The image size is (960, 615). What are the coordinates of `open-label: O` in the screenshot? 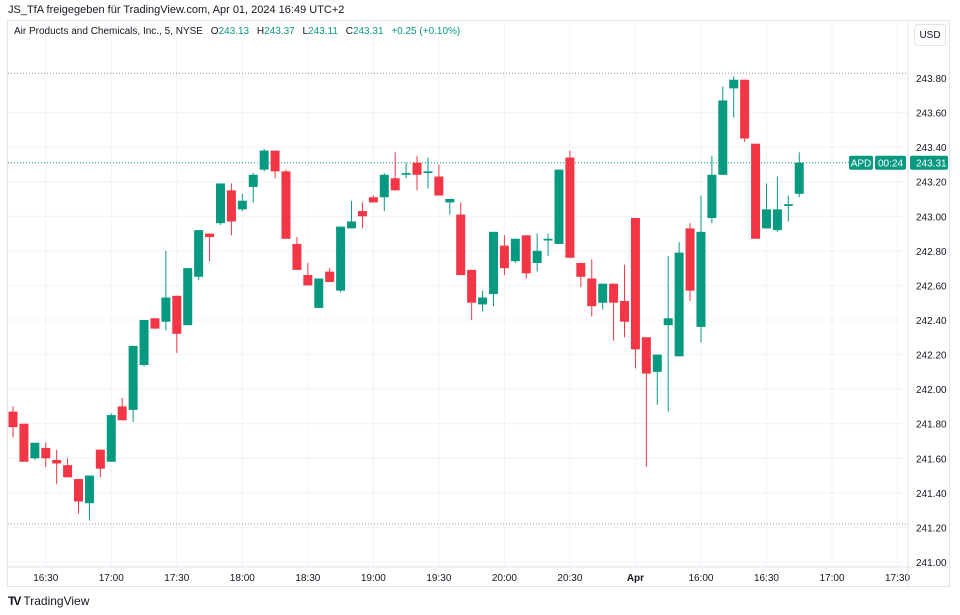 It's located at (214, 31).